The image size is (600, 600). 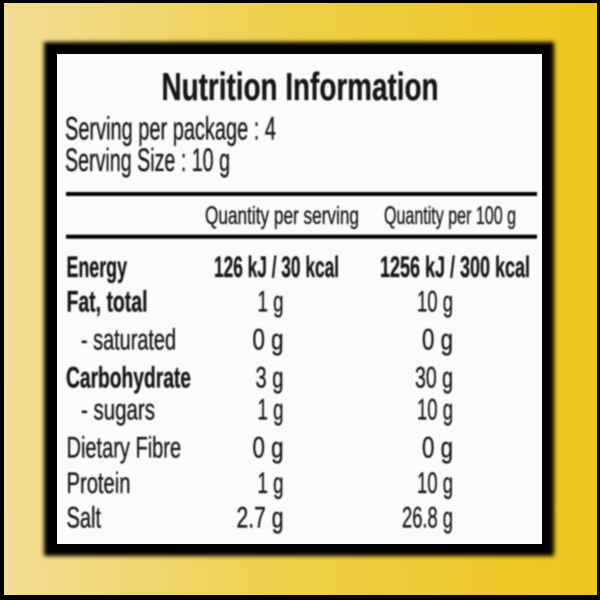 I want to click on svg-text: Serving per package : 4, so click(x=170, y=129).